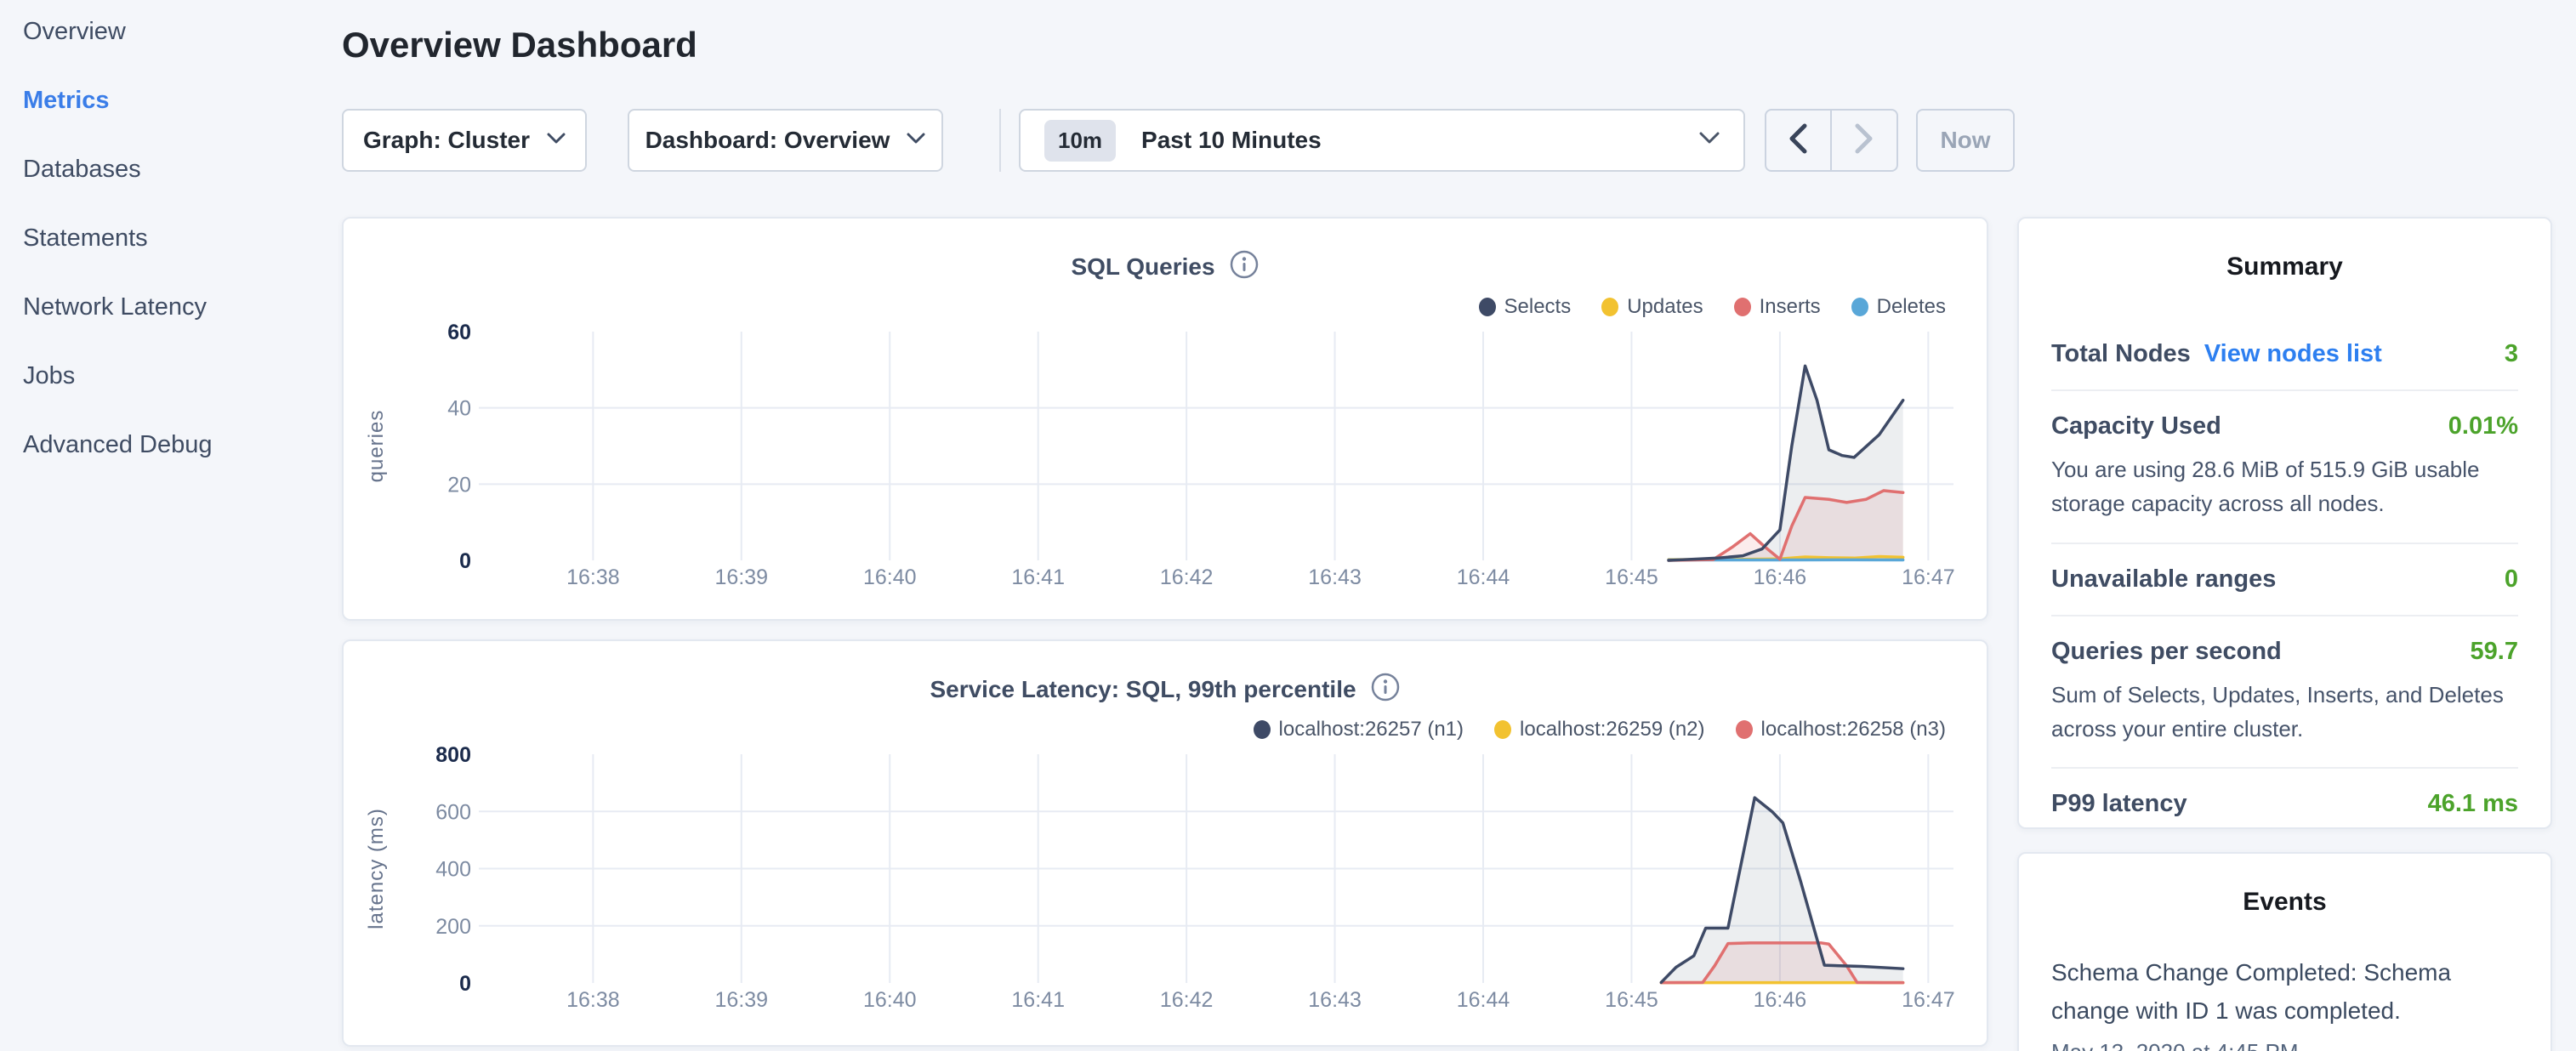 The width and height of the screenshot is (2576, 1051). Describe the element at coordinates (2164, 579) in the screenshot. I see `summary-row-label: Unavailable ranges` at that location.